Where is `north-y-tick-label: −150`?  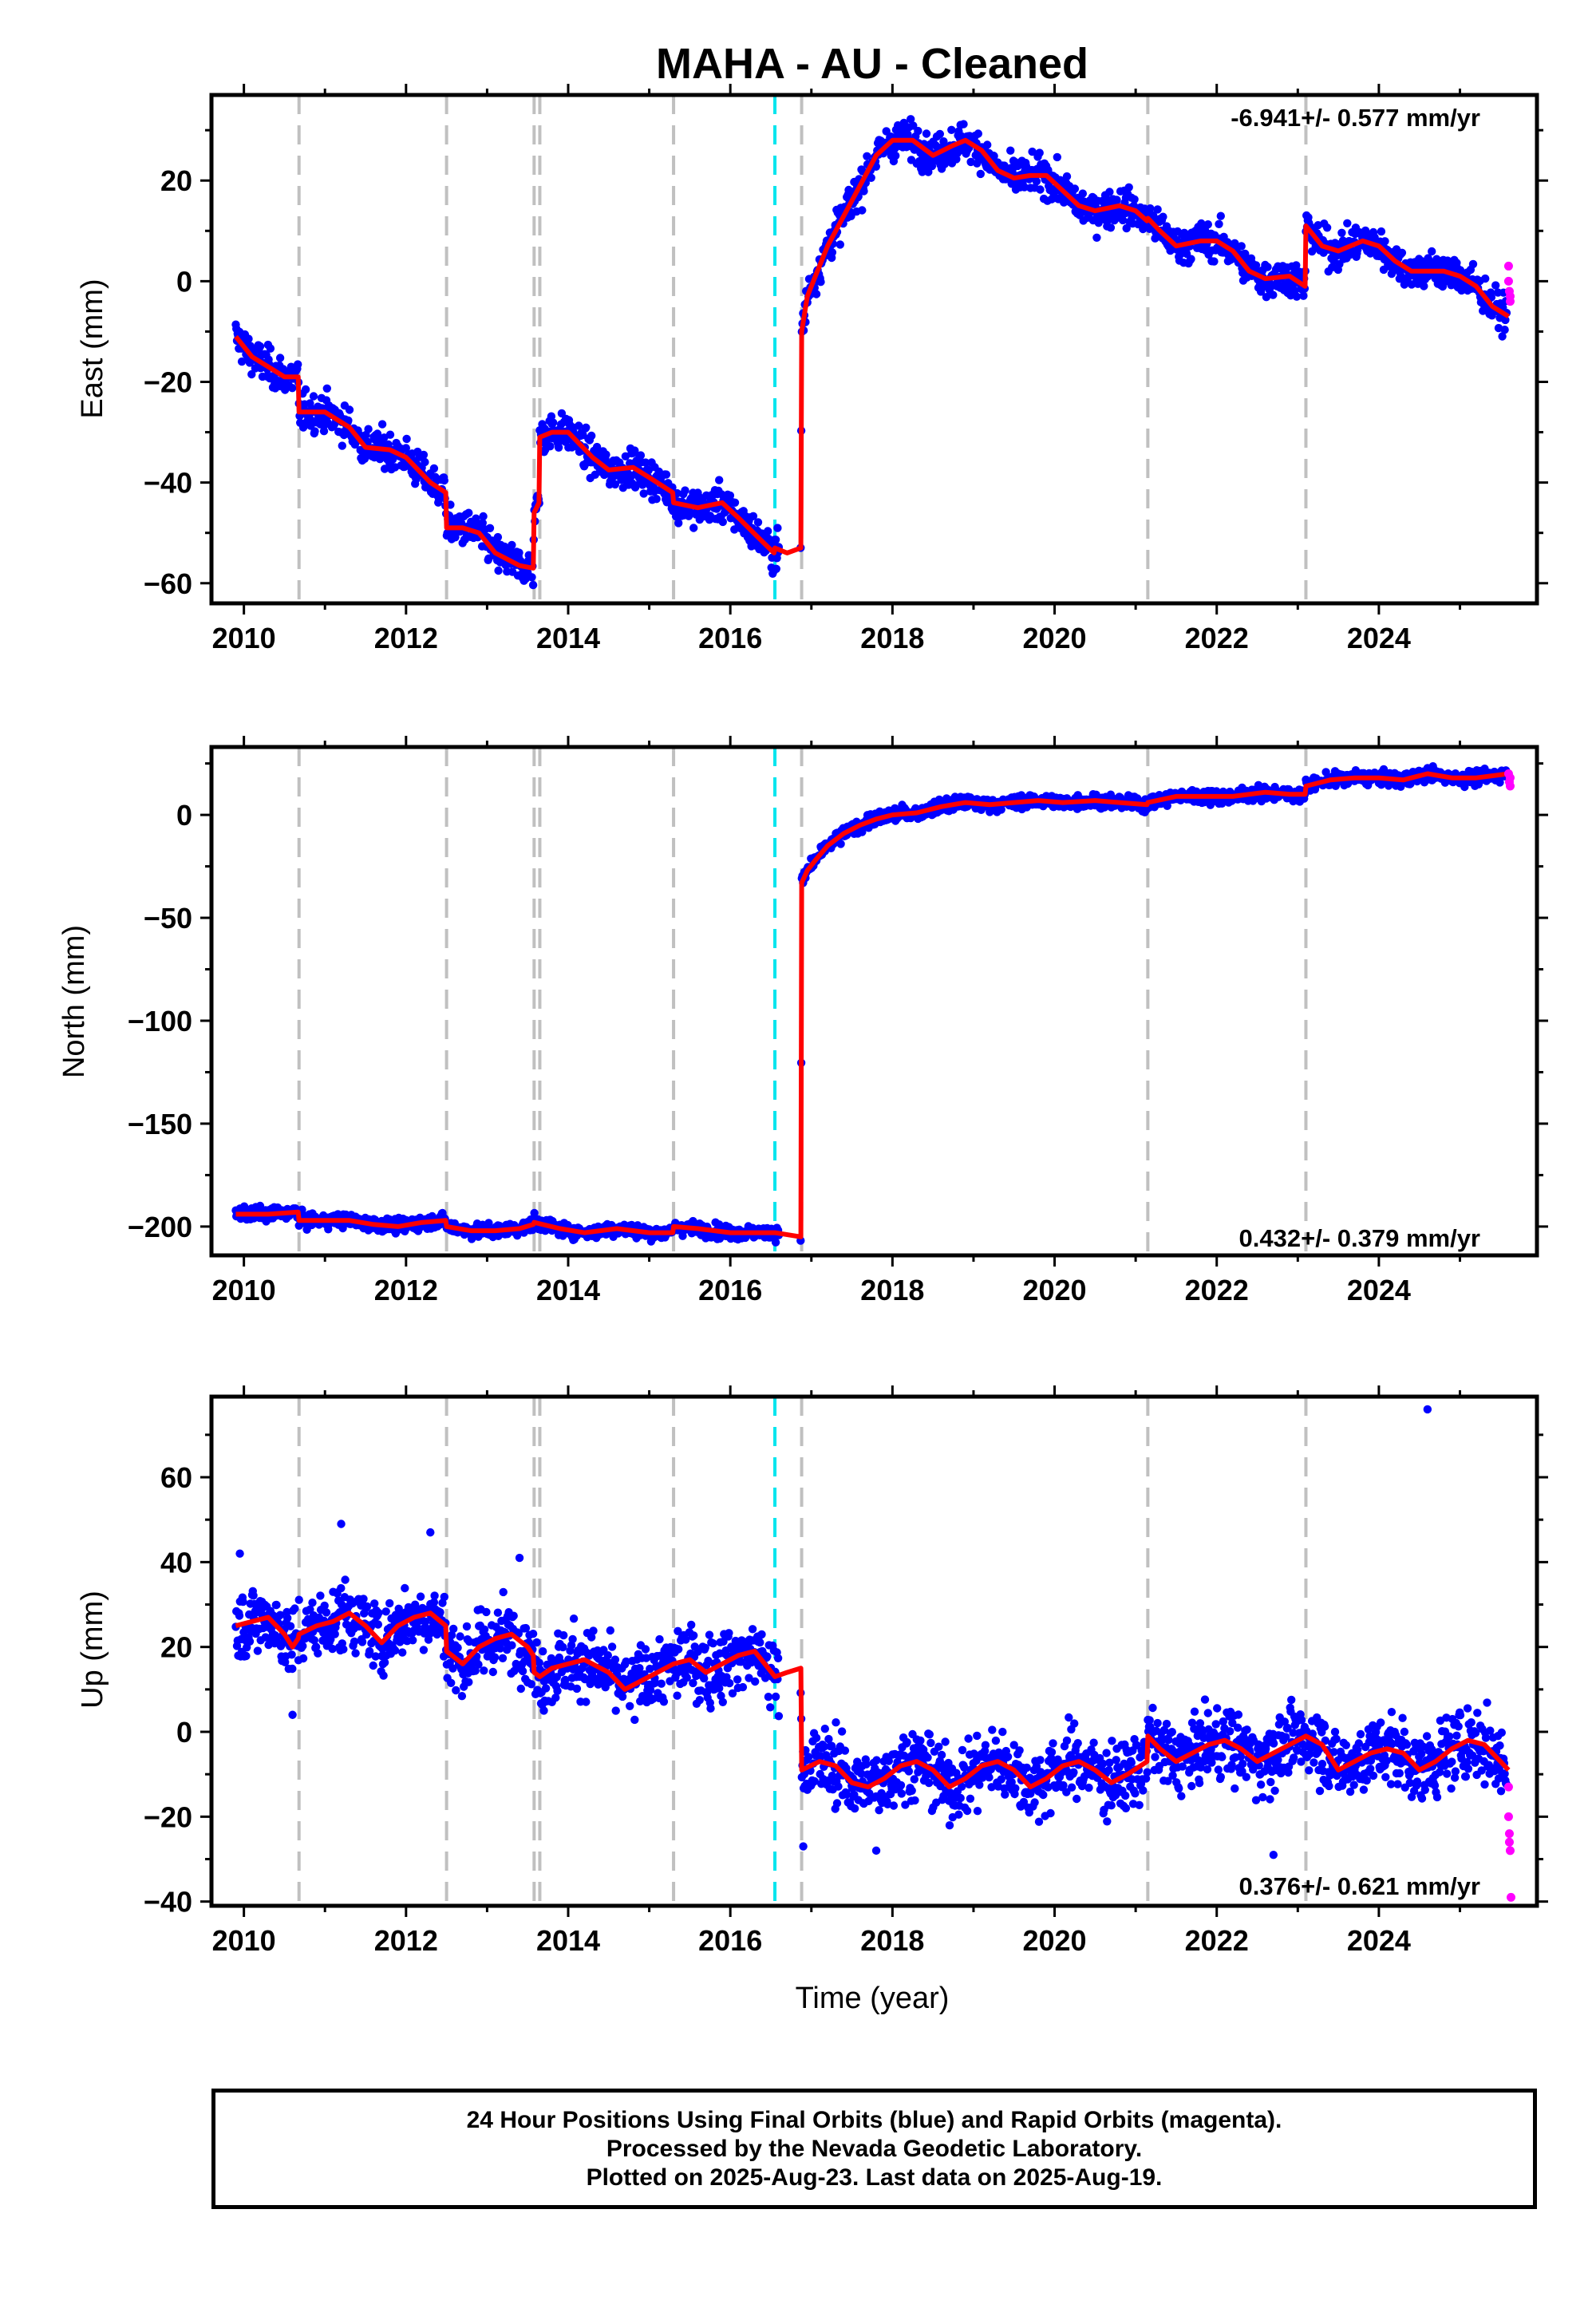
north-y-tick-label: −150 is located at coordinates (160, 1124).